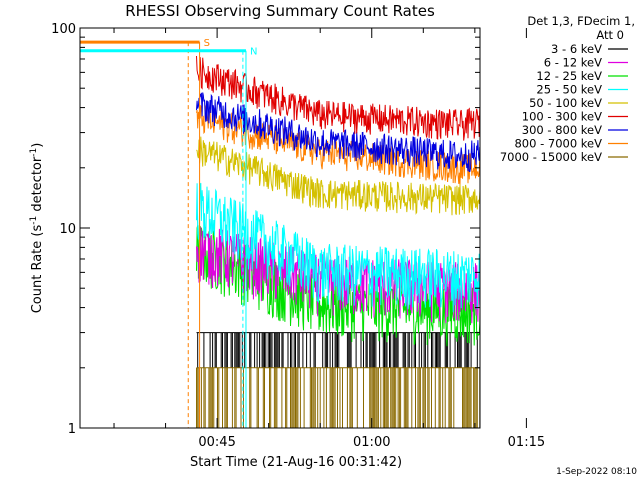  I want to click on y-axis-label: Count Rate (s-1 detector-1), so click(37, 228).